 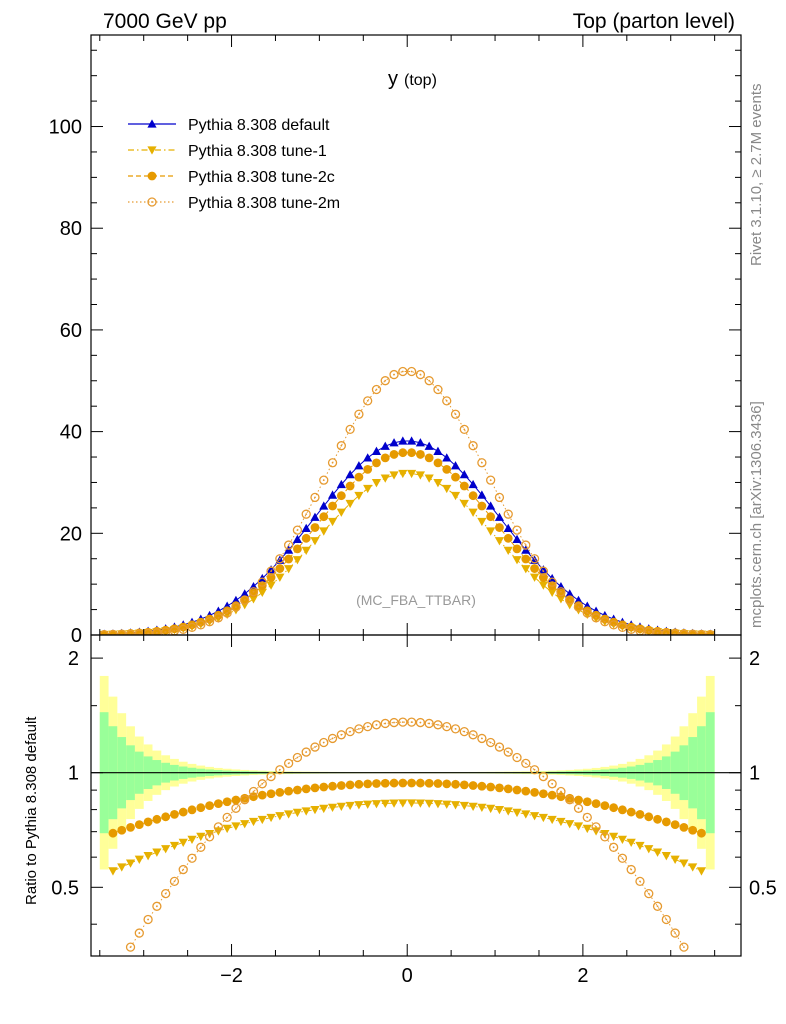 I want to click on xtick-label: 0, so click(x=407, y=976).